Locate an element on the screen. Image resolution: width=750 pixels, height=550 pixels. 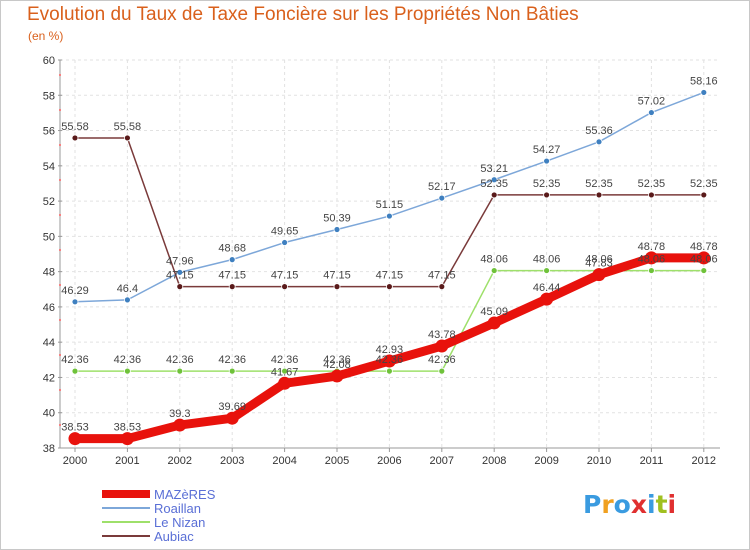
x-tick-label: 2001 is located at coordinates (127, 461).